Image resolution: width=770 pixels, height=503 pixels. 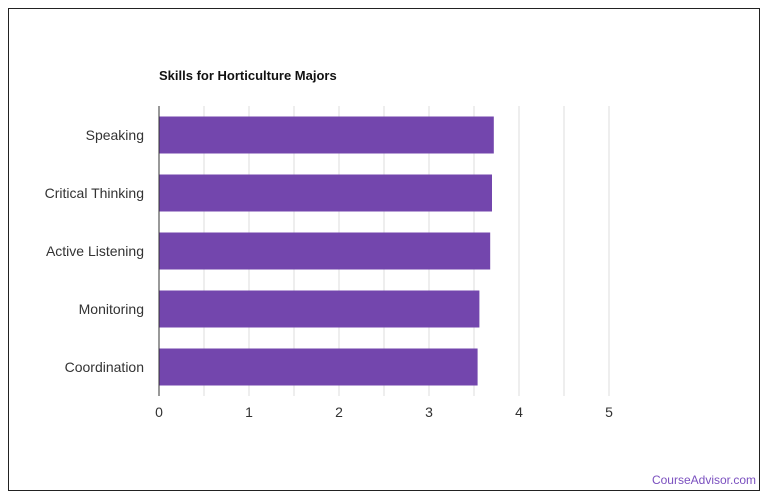 I want to click on x-tick-label: 4, so click(x=519, y=412).